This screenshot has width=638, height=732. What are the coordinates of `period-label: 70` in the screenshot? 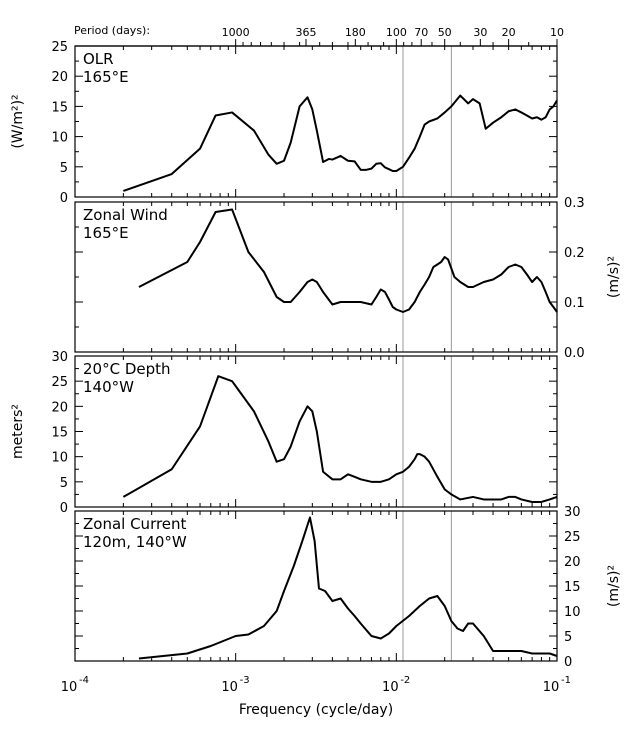 It's located at (421, 32).